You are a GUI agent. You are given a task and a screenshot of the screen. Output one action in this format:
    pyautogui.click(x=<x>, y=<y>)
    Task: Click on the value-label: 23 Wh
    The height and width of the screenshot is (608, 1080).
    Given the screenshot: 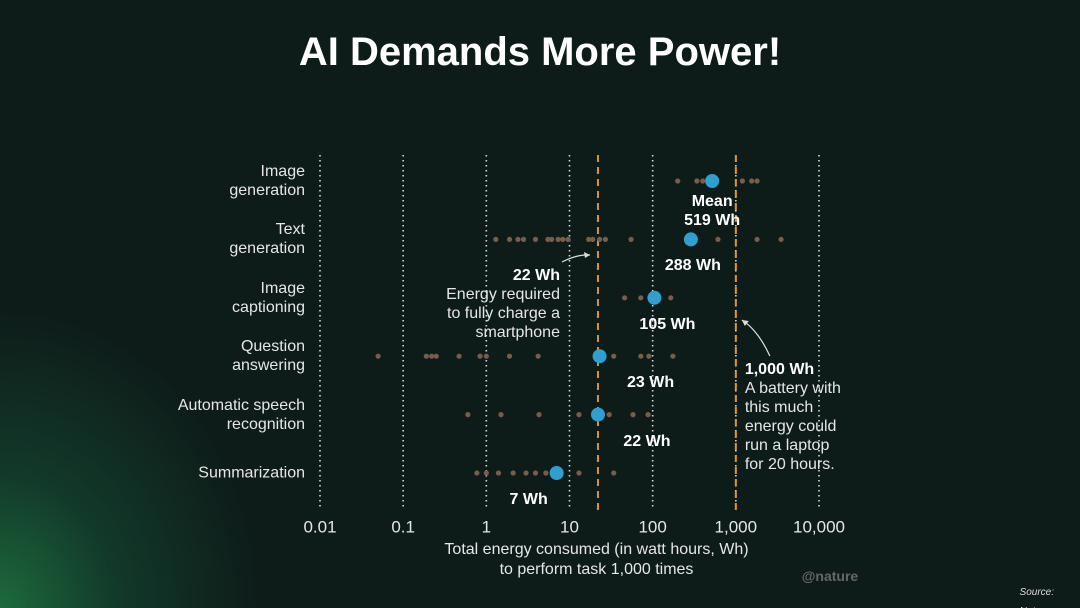 What is the action you would take?
    pyautogui.click(x=651, y=383)
    